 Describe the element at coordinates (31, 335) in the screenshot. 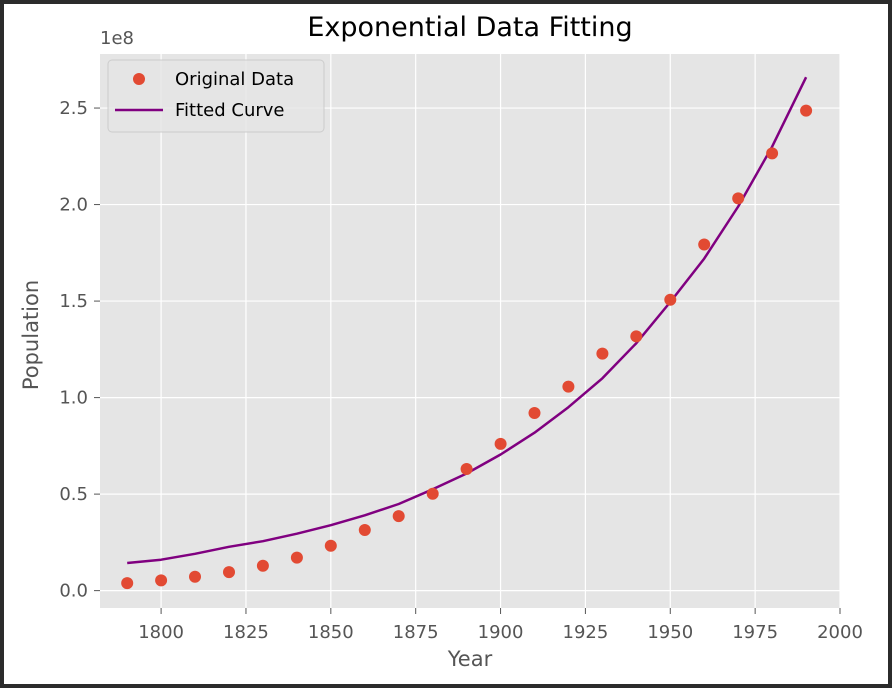

I see `y-axis-label: Population` at that location.